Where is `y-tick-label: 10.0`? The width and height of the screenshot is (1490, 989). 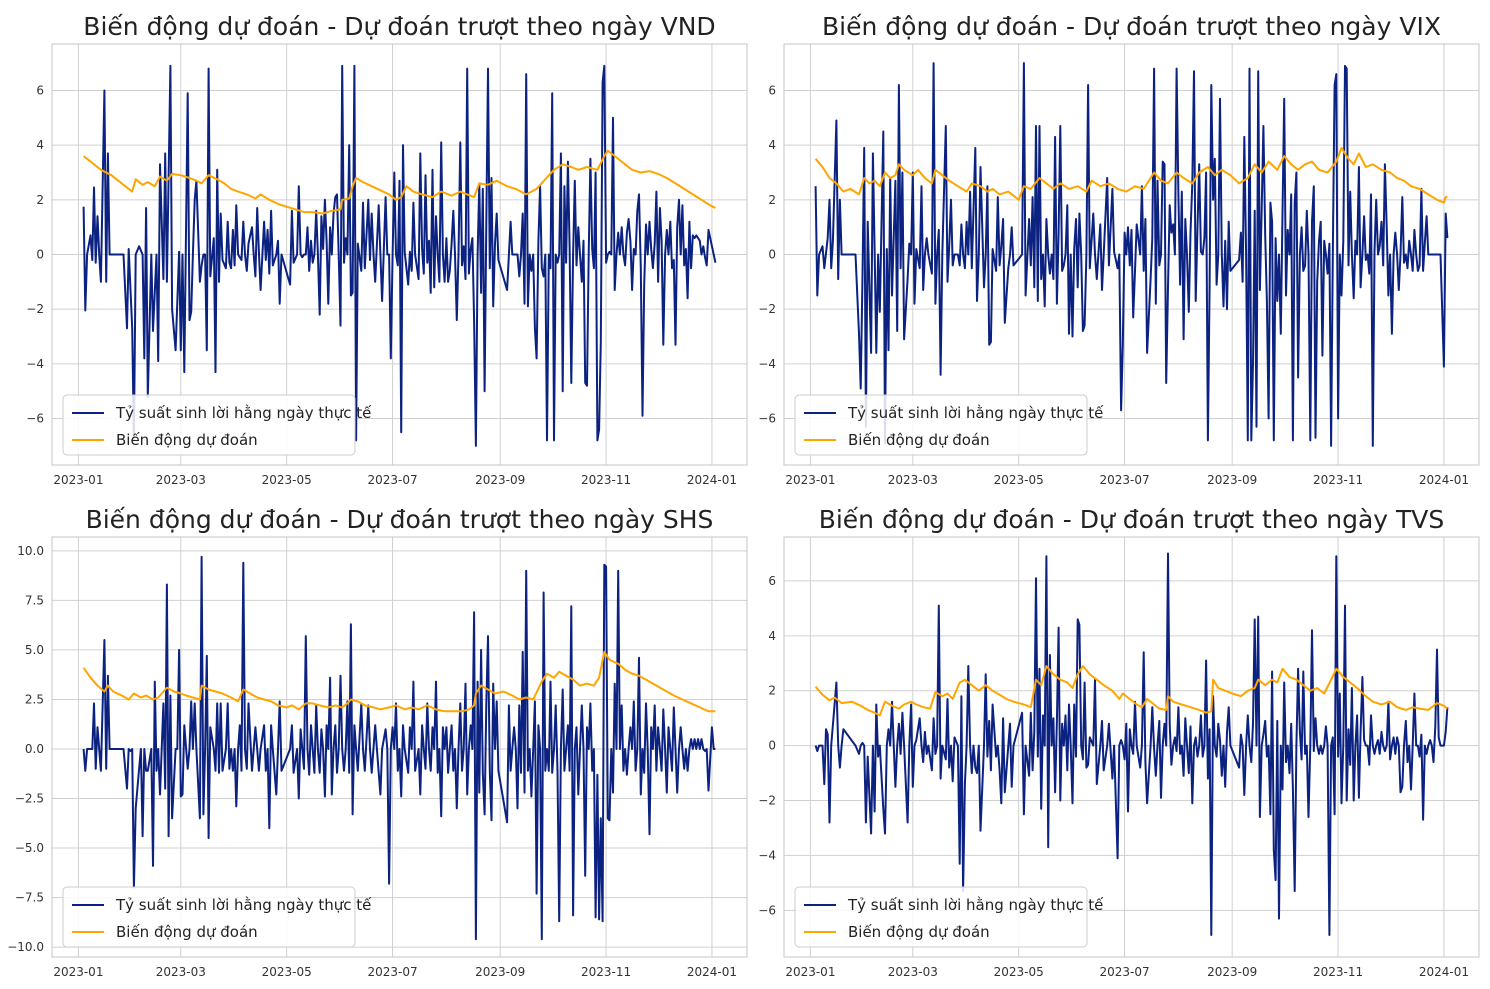 y-tick-label: 10.0 is located at coordinates (30, 551).